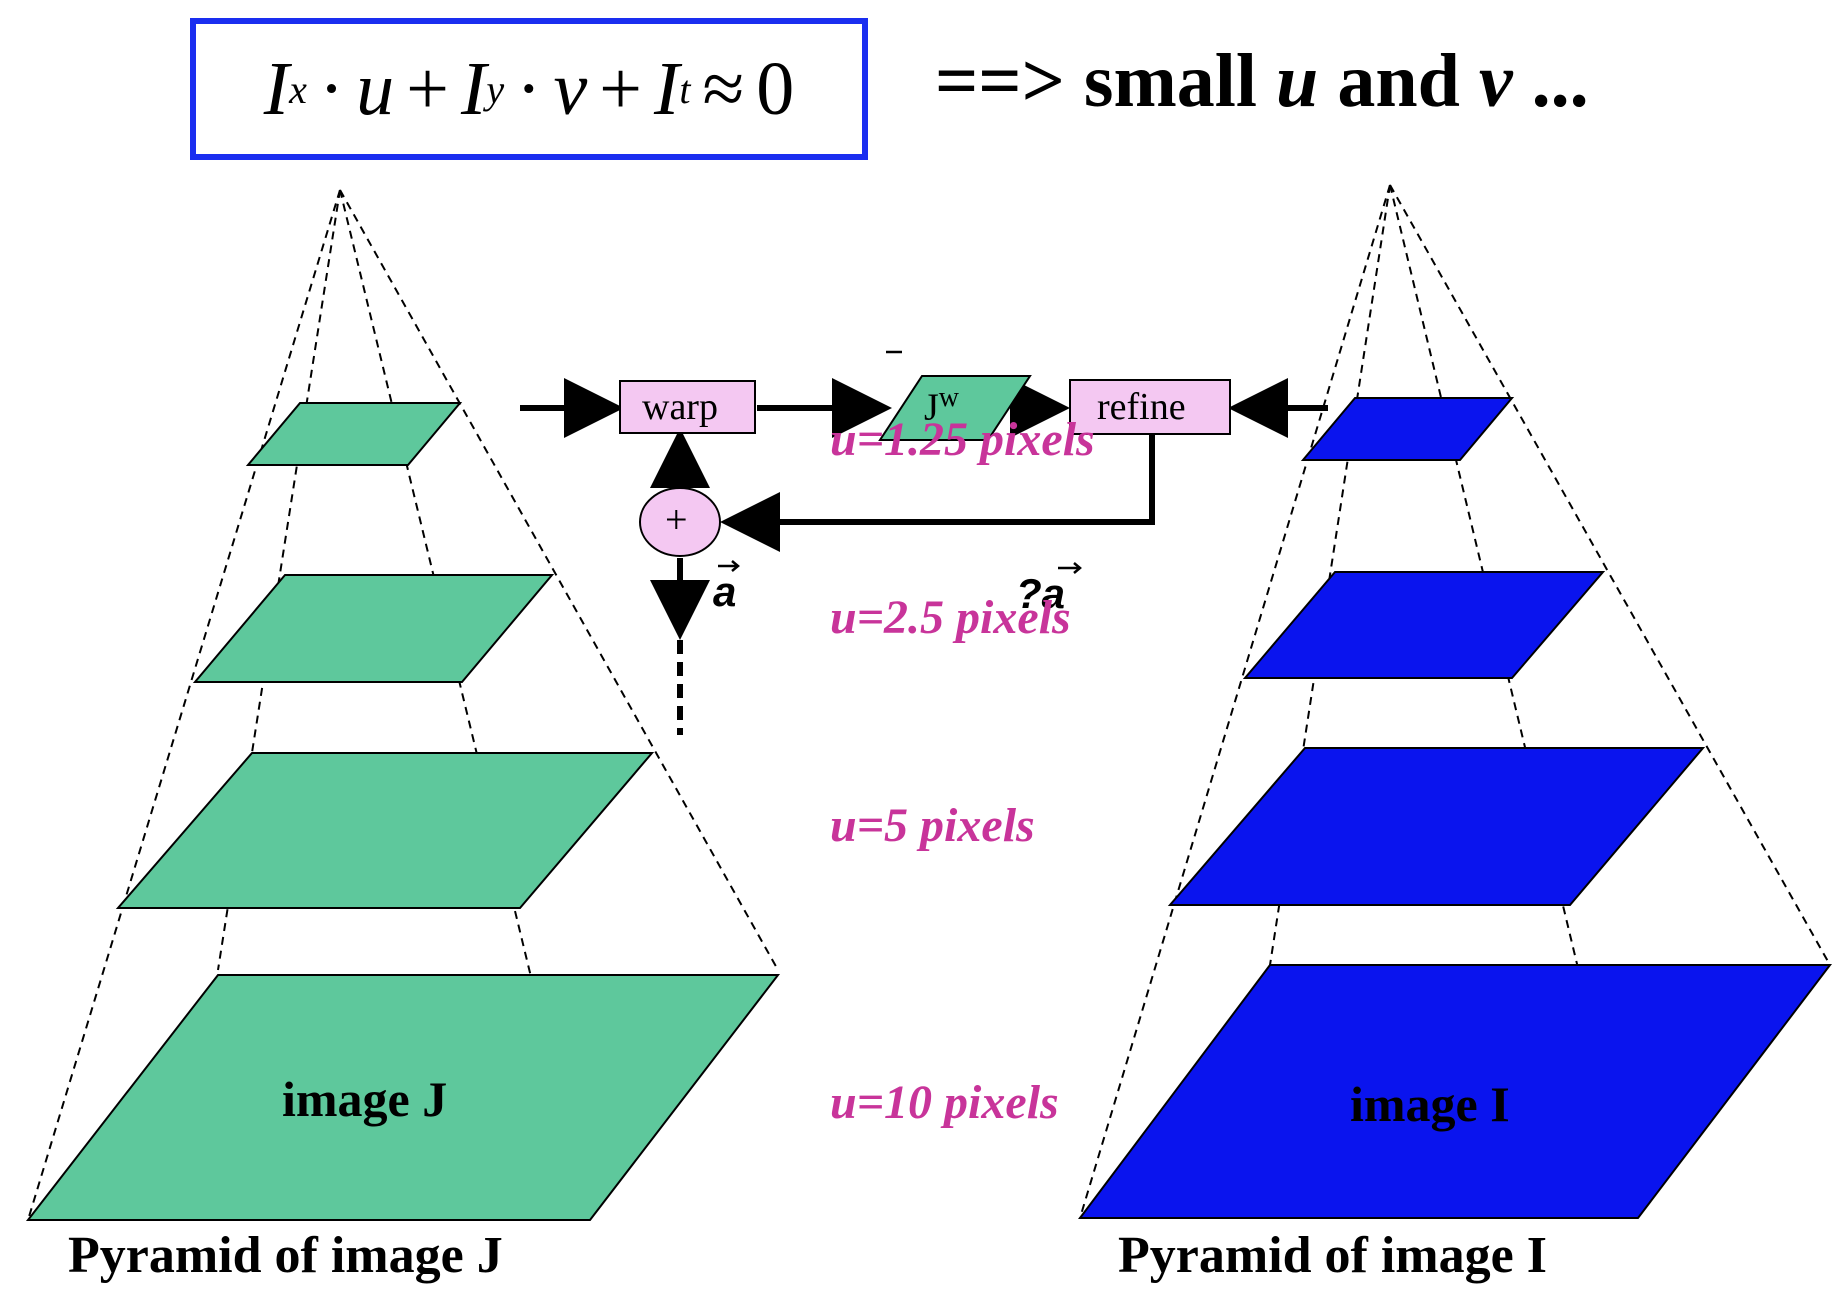 The height and width of the screenshot is (1296, 1842). I want to click on warp-box, so click(687, 407).